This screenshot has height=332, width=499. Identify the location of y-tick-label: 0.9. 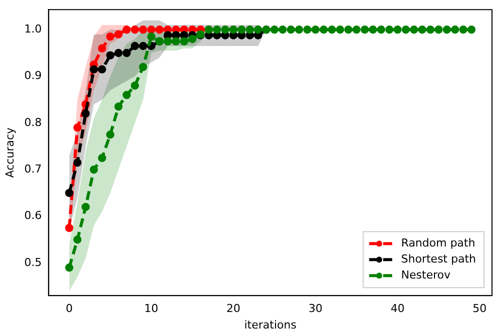
(33, 75).